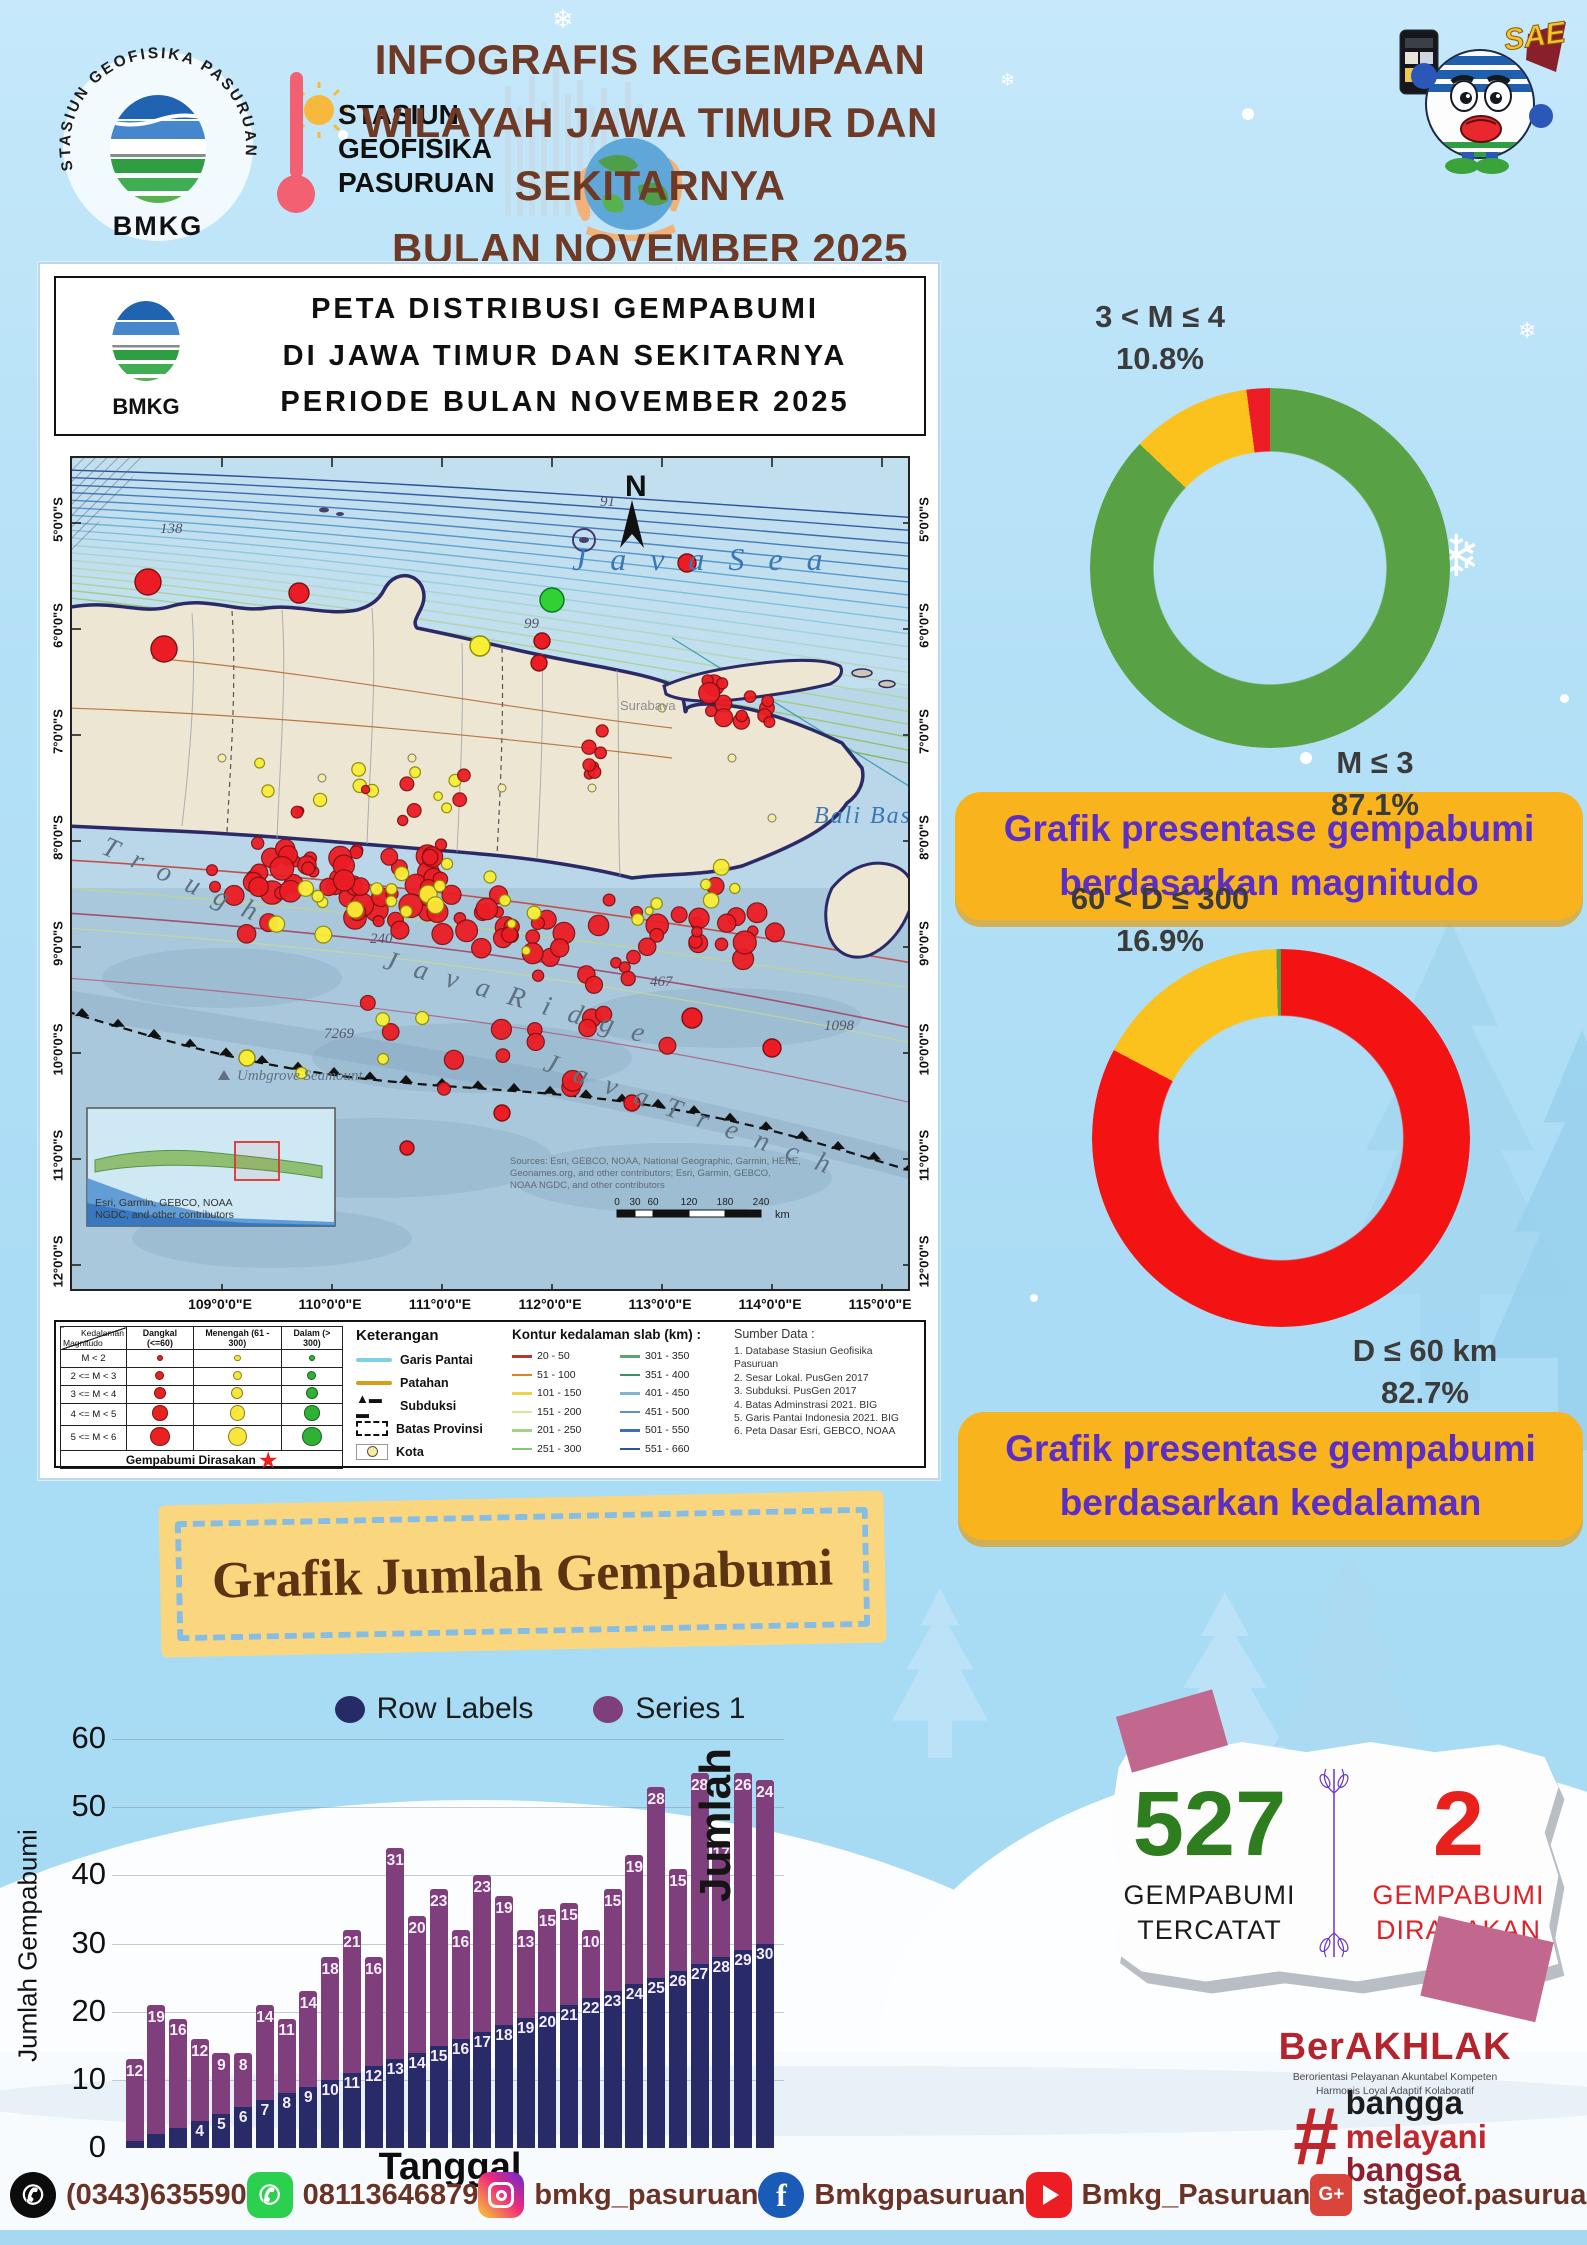 This screenshot has height=2245, width=1587. Describe the element at coordinates (924, 837) in the screenshot. I see `latitude-label: 8°0'0"S` at that location.